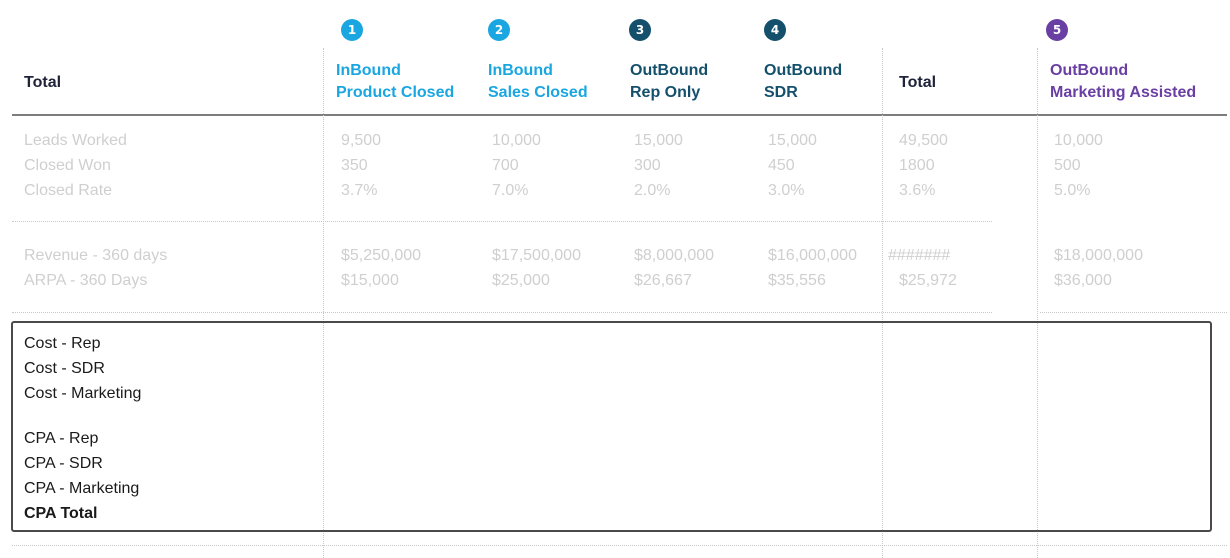 The image size is (1230, 558). Describe the element at coordinates (381, 268) in the screenshot. I see `section2-col-inbound-product: $5,250,000 $15,000` at that location.